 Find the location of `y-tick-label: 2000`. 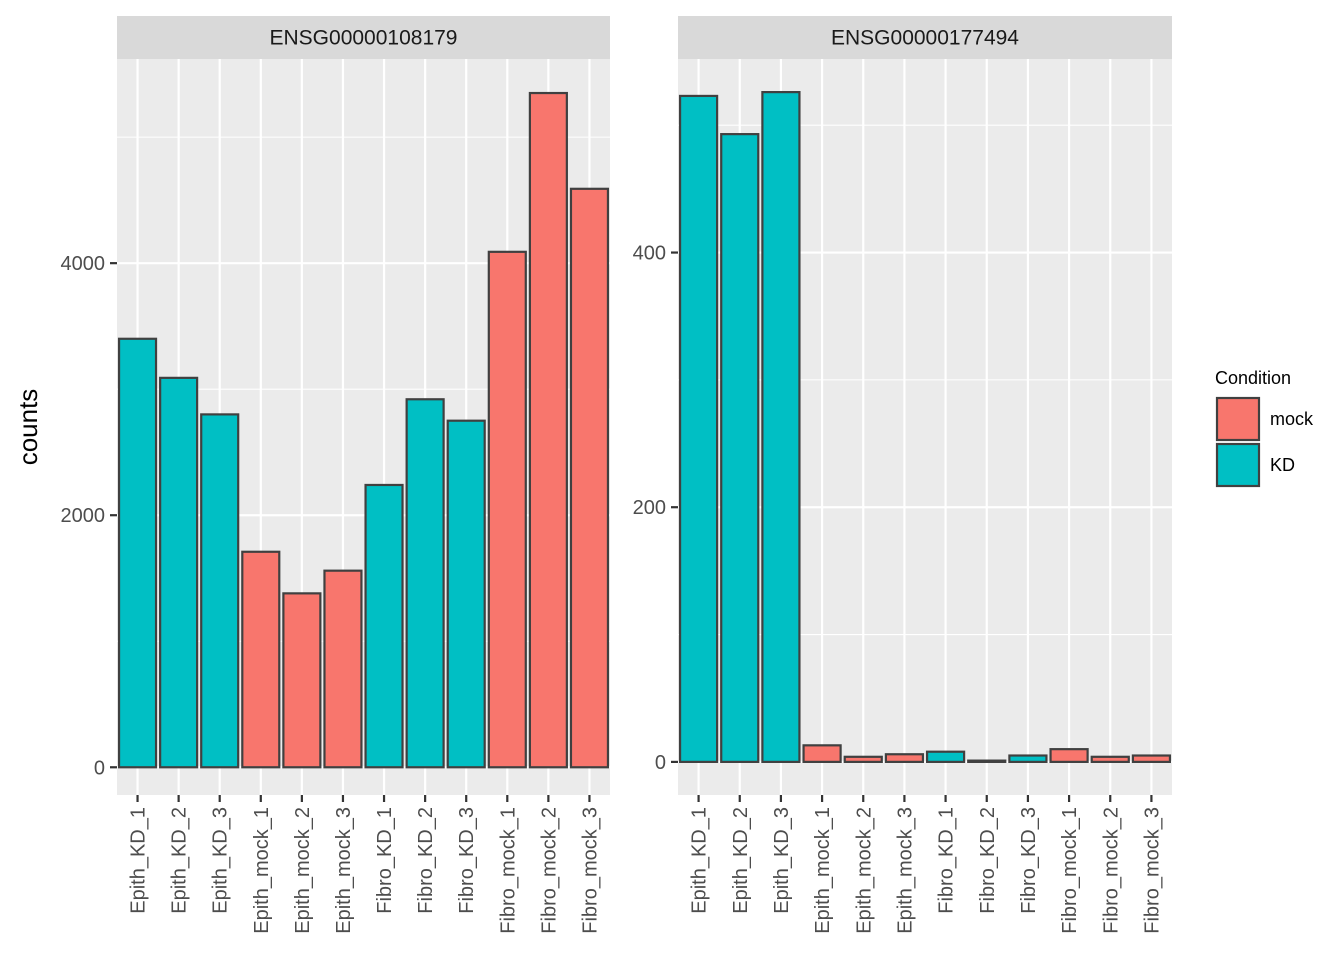

y-tick-label: 2000 is located at coordinates (83, 516).